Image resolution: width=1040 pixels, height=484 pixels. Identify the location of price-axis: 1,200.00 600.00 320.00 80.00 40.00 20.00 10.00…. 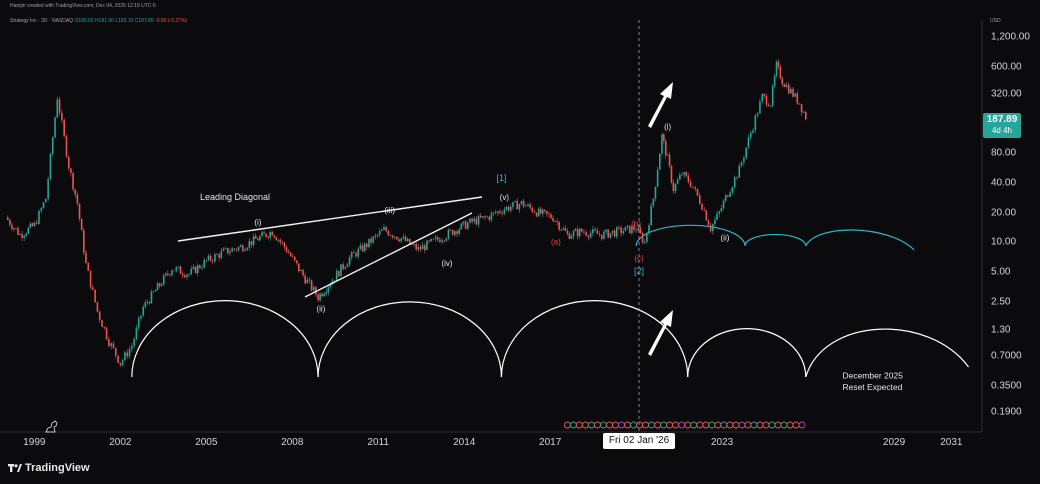
(1012, 226).